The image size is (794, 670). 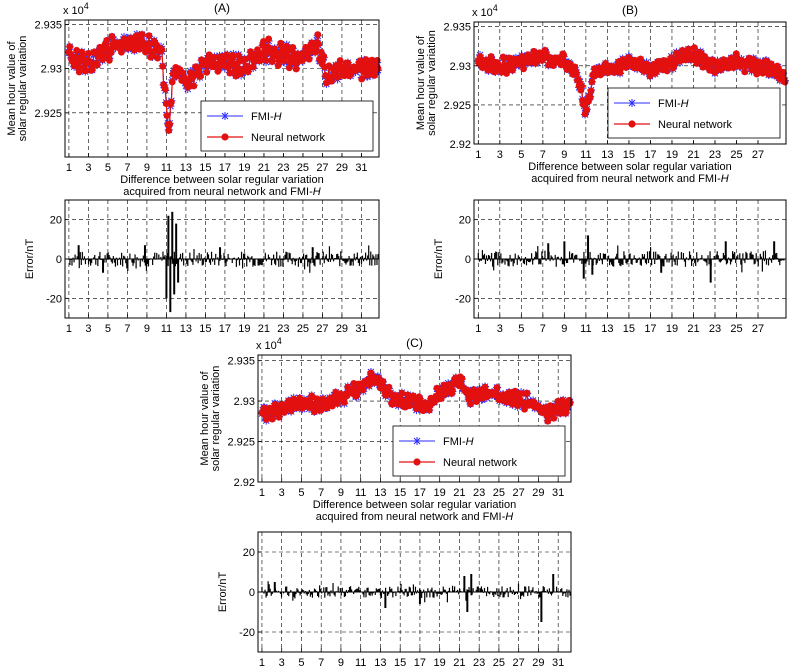 I want to click on legend-box, so click(x=287, y=126).